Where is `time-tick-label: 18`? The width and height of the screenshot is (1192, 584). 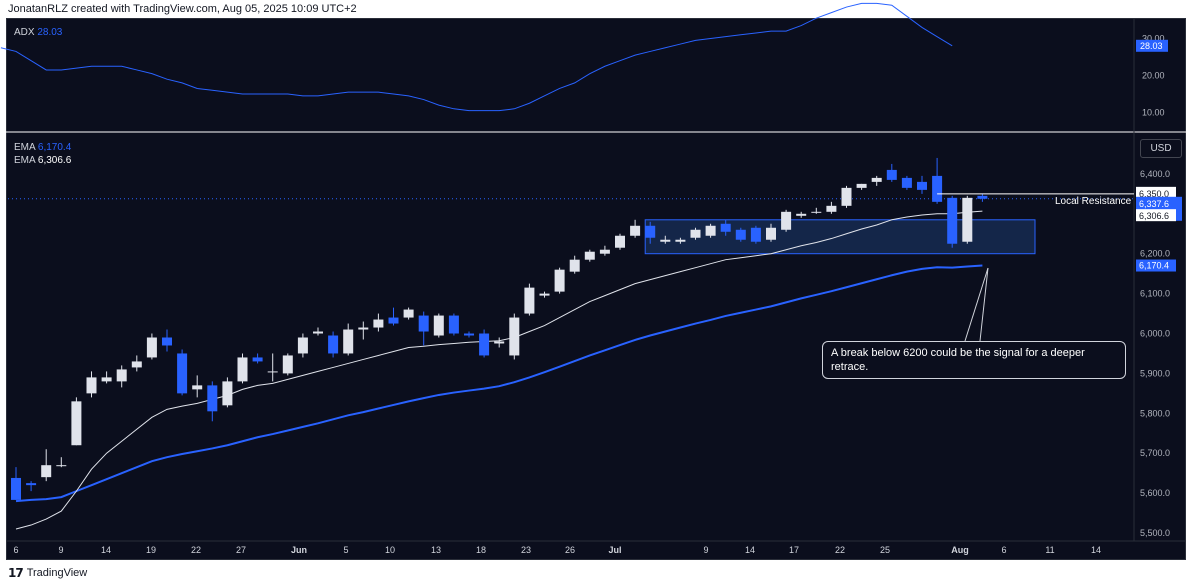
time-tick-label: 18 is located at coordinates (481, 550).